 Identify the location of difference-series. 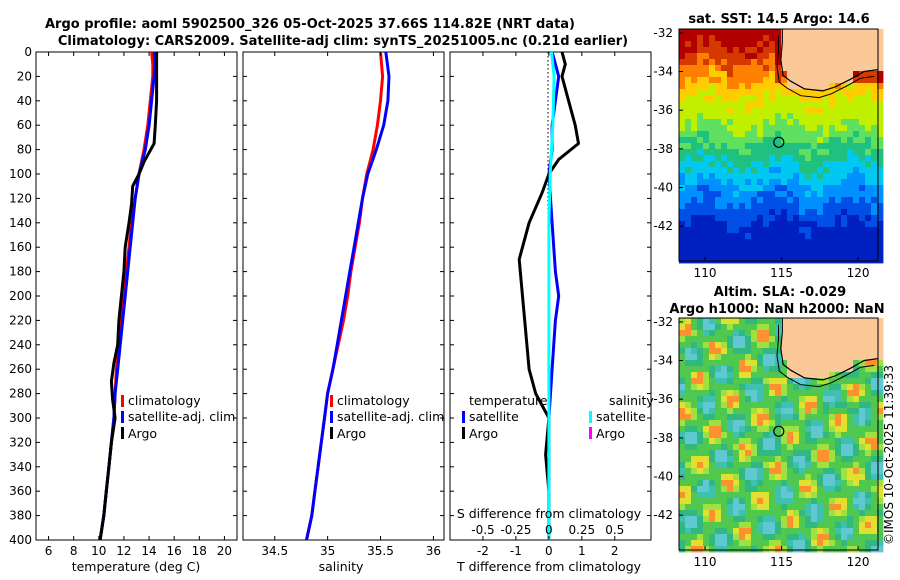
(548, 295).